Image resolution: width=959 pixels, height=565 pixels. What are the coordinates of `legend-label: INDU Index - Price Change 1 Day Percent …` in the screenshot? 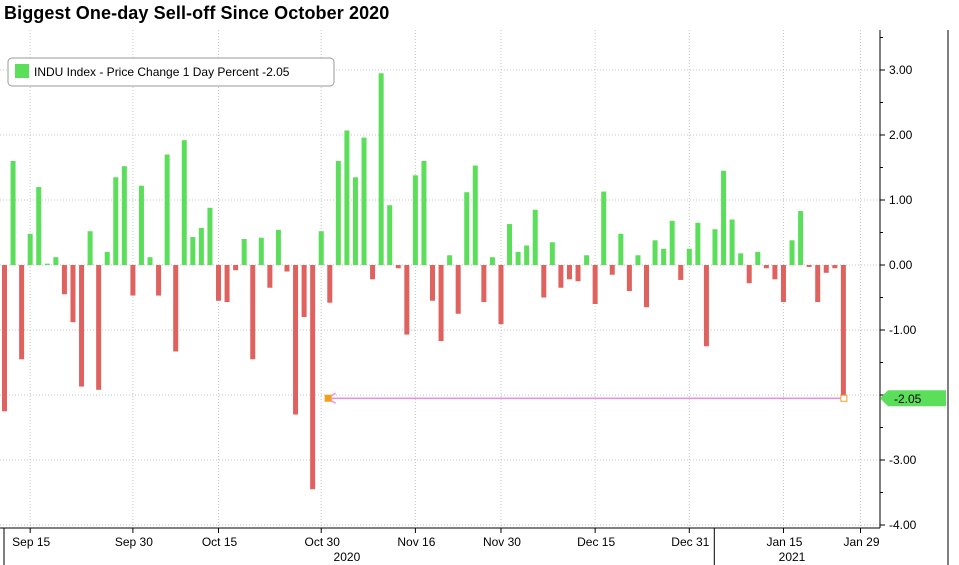 It's located at (162, 72).